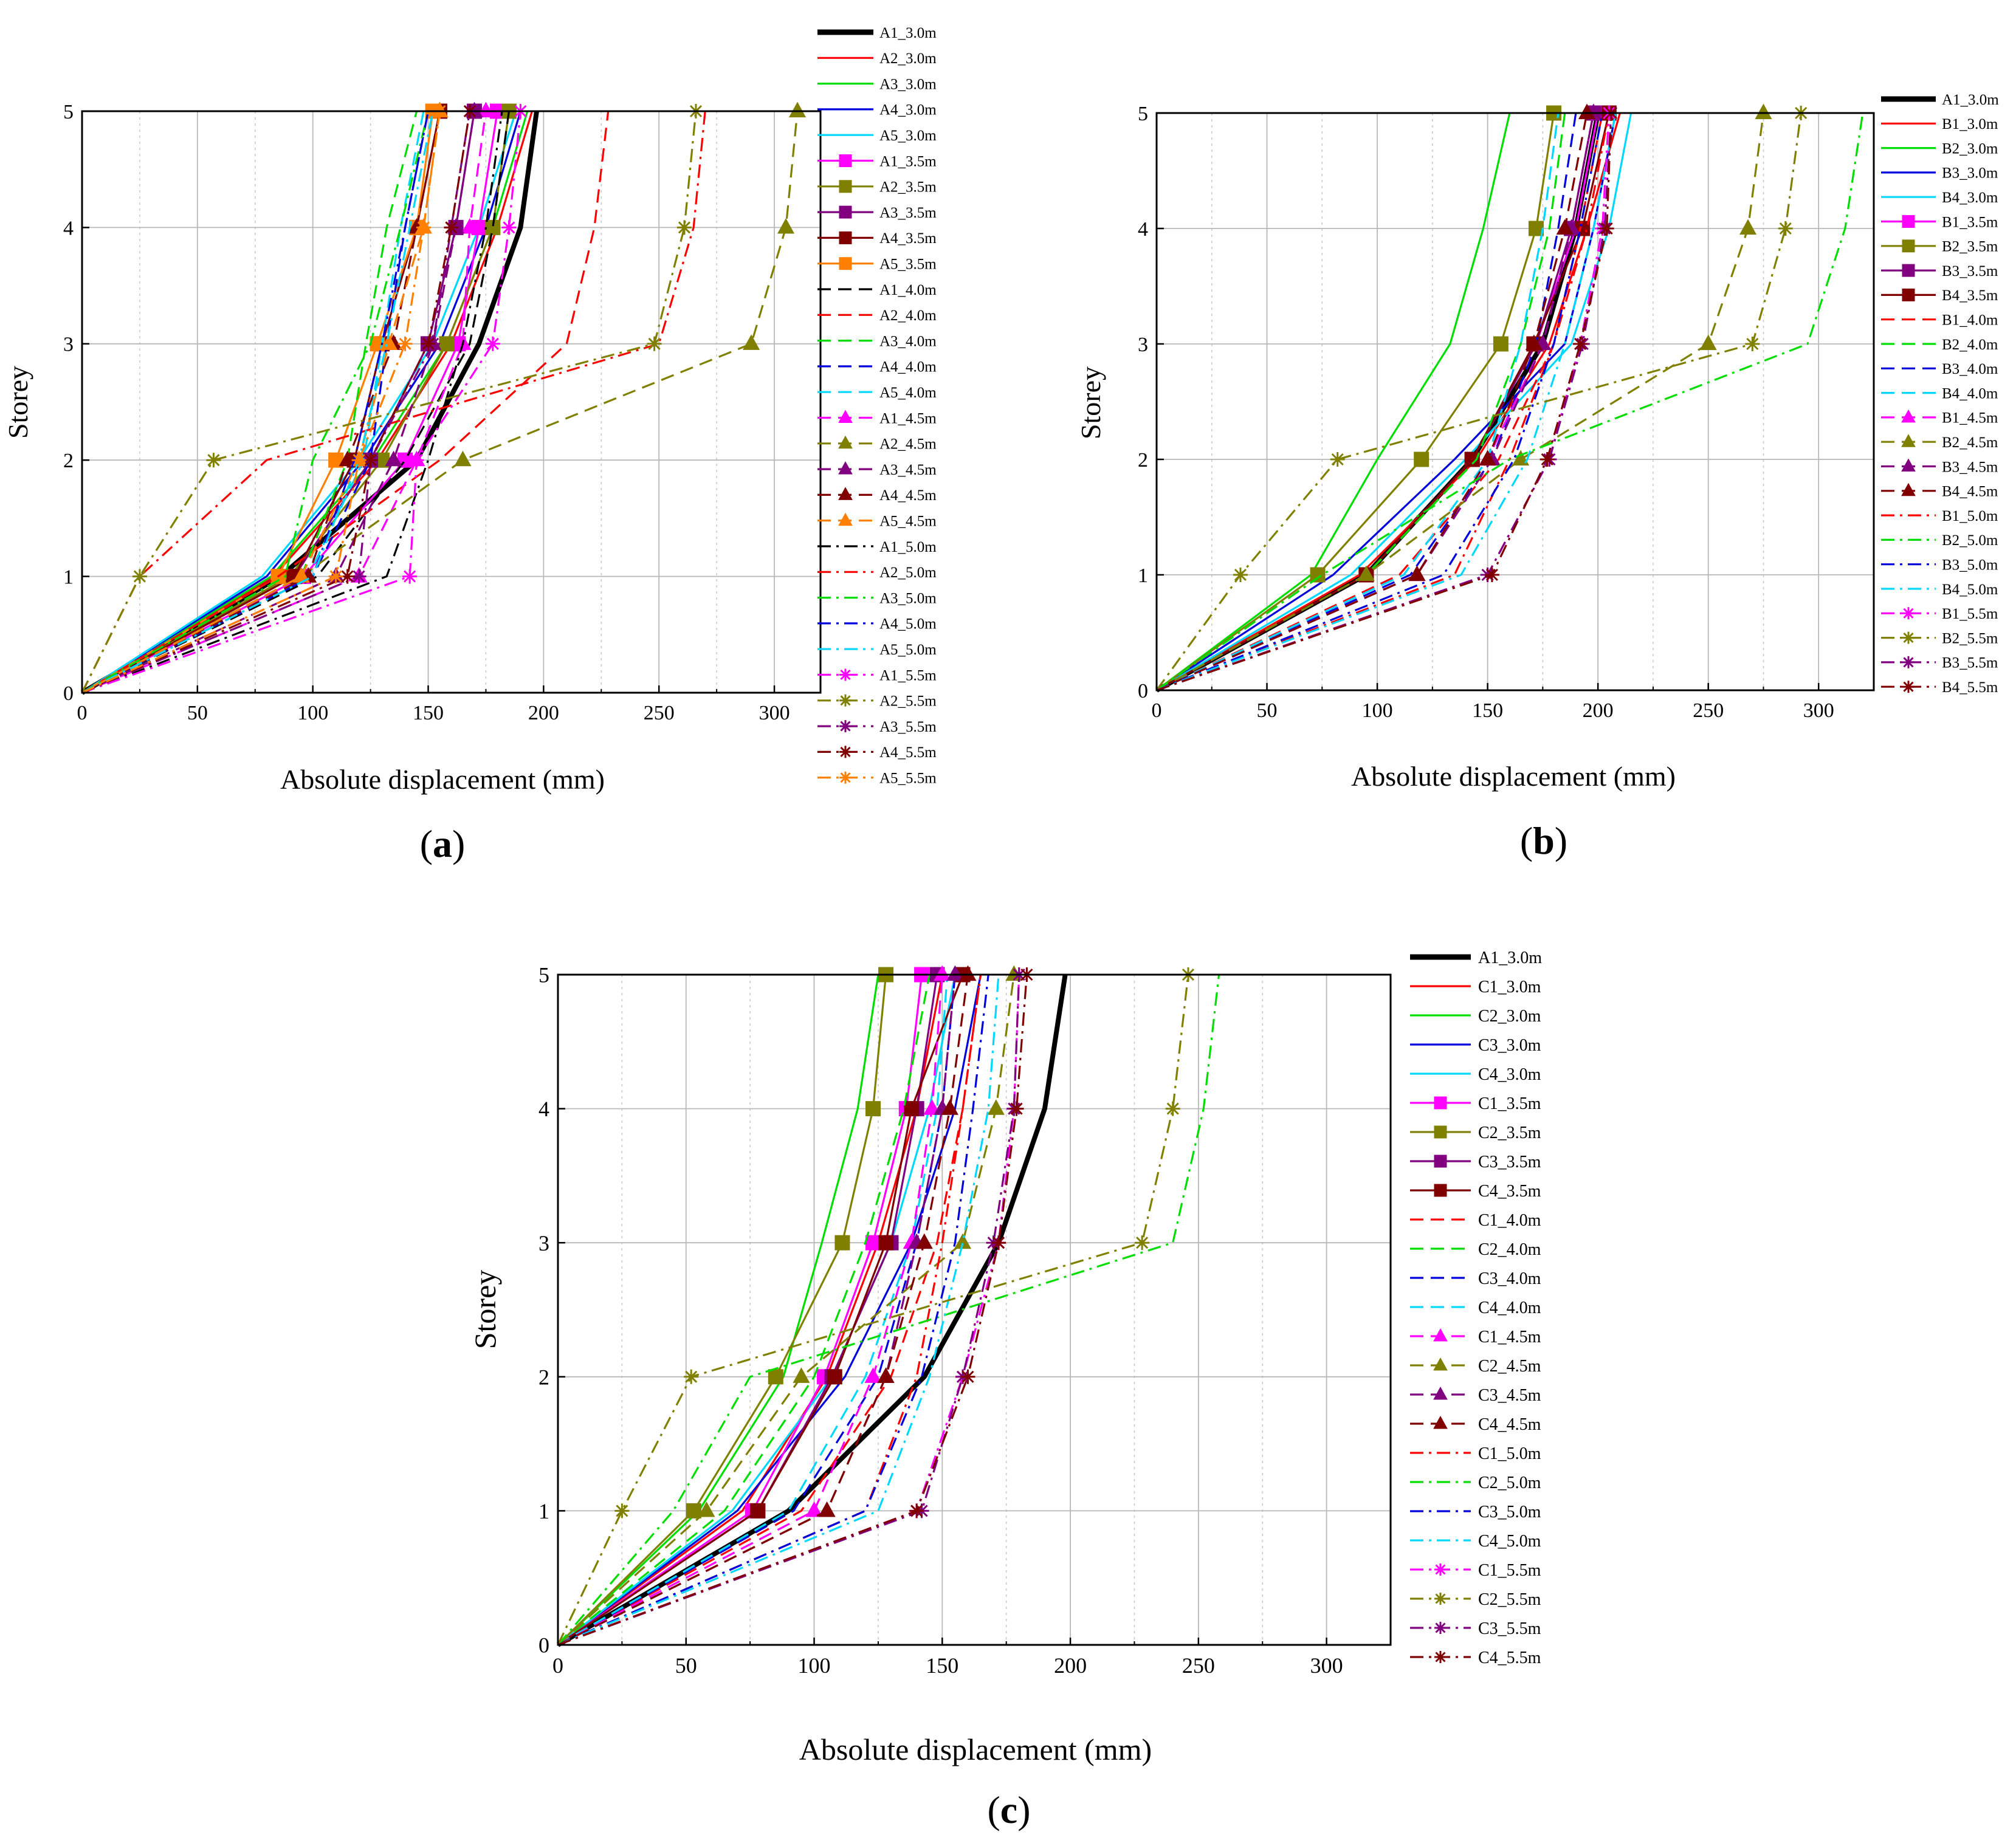 The image size is (2016, 1846). What do you see at coordinates (877, 239) in the screenshot?
I see `panel-0-legend-item: A4_3.5m` at bounding box center [877, 239].